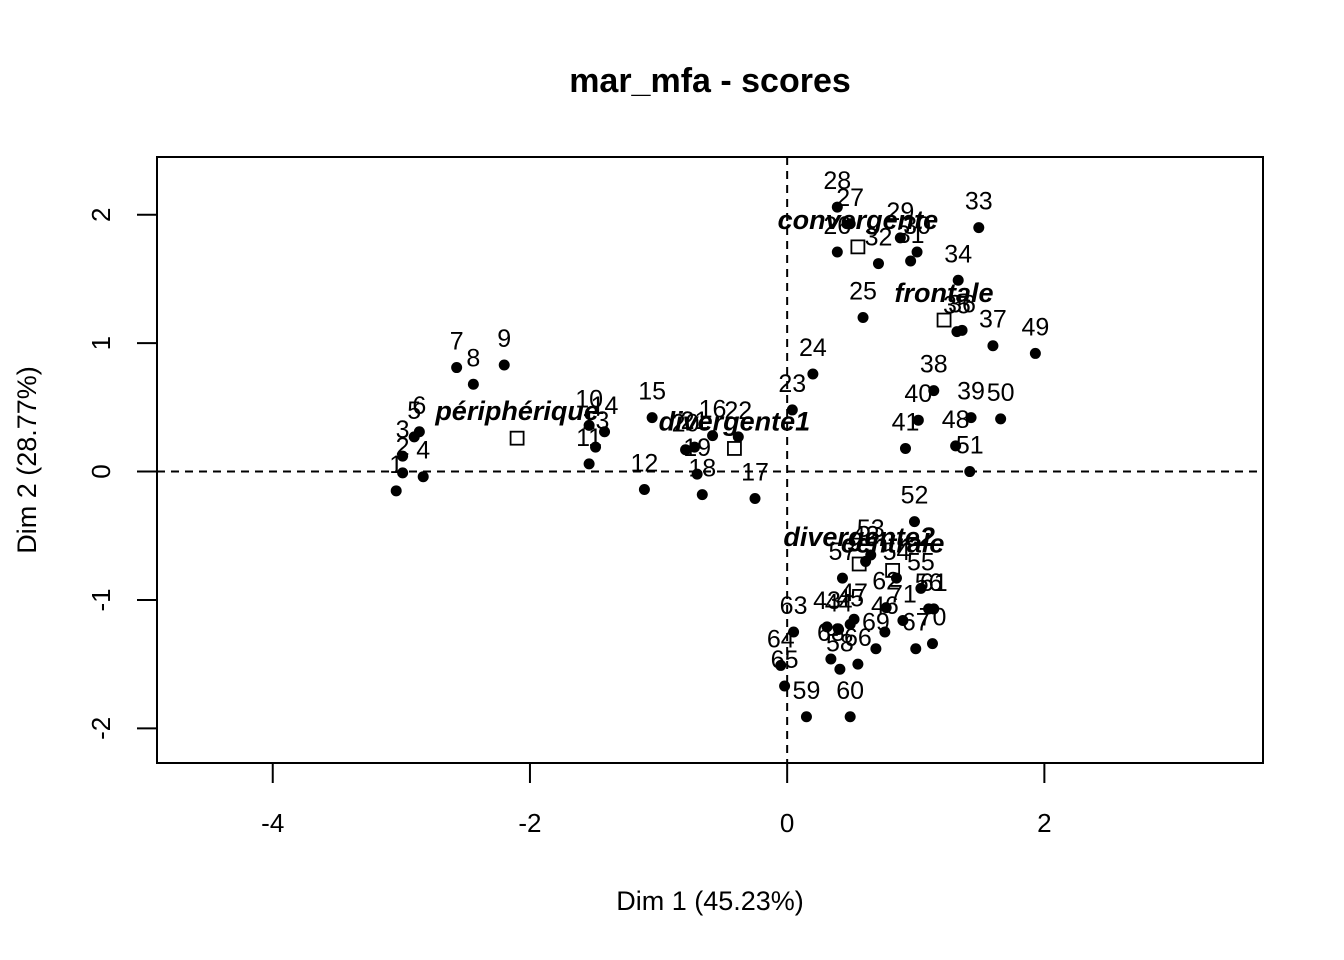 The width and height of the screenshot is (1344, 960). Describe the element at coordinates (122, 474) in the screenshot. I see `y-axis: -2 -1 0 1 2` at that location.